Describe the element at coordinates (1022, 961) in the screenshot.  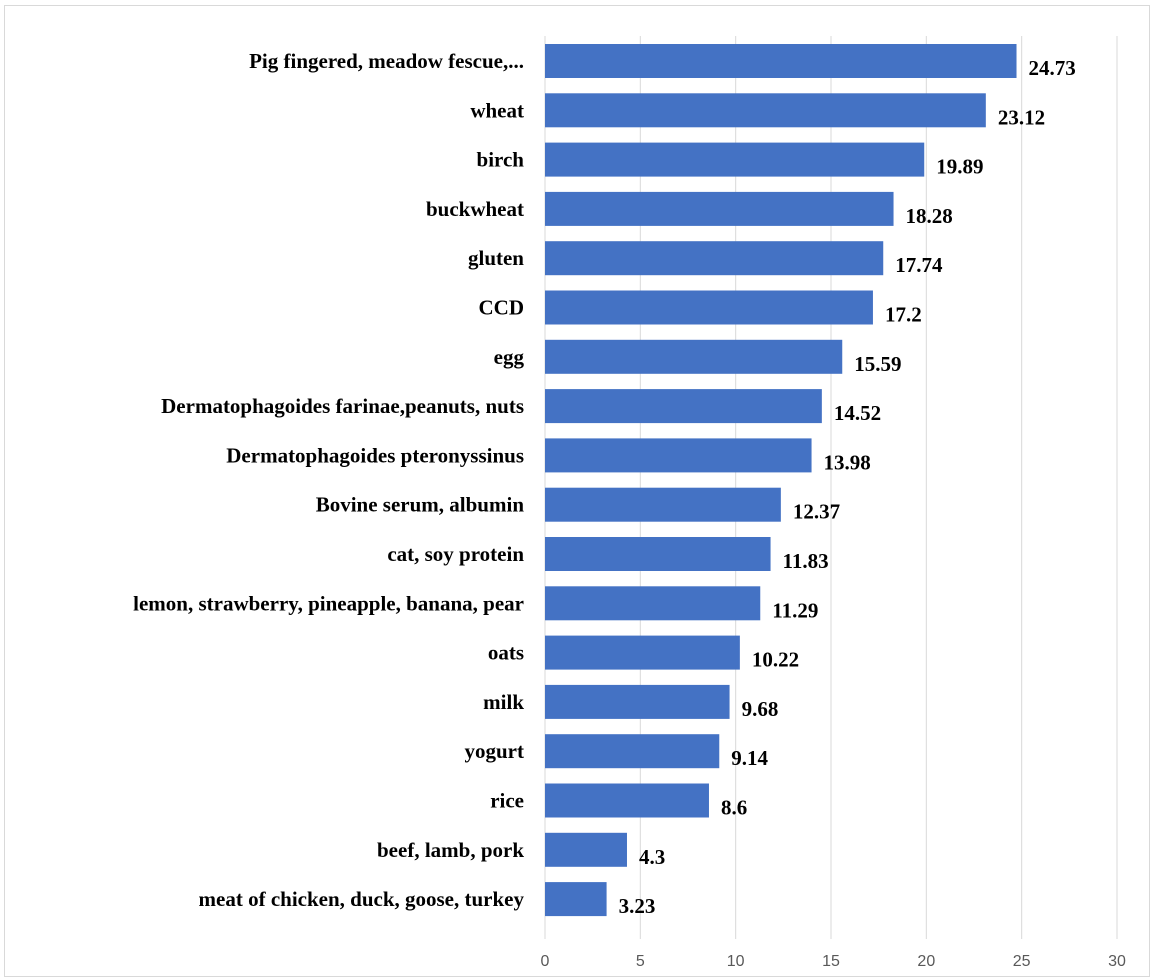
I see `x-tick-label: 25` at that location.